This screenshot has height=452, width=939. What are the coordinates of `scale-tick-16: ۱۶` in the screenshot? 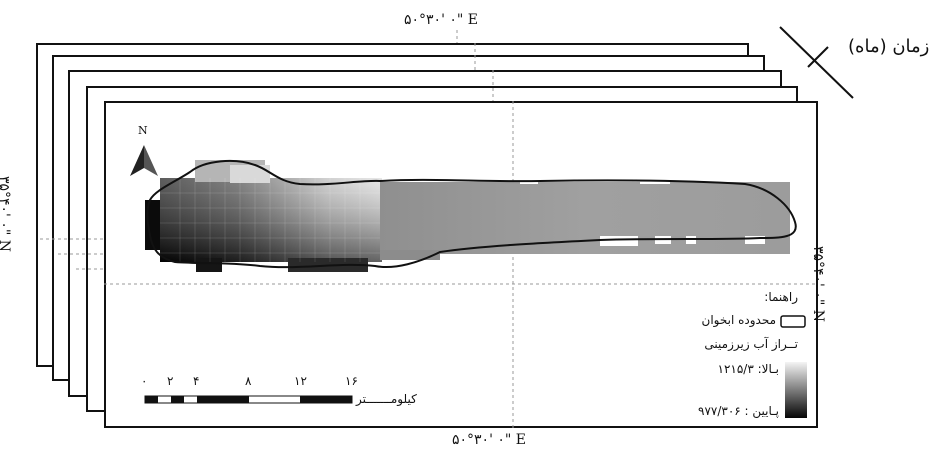 It's located at (351, 381).